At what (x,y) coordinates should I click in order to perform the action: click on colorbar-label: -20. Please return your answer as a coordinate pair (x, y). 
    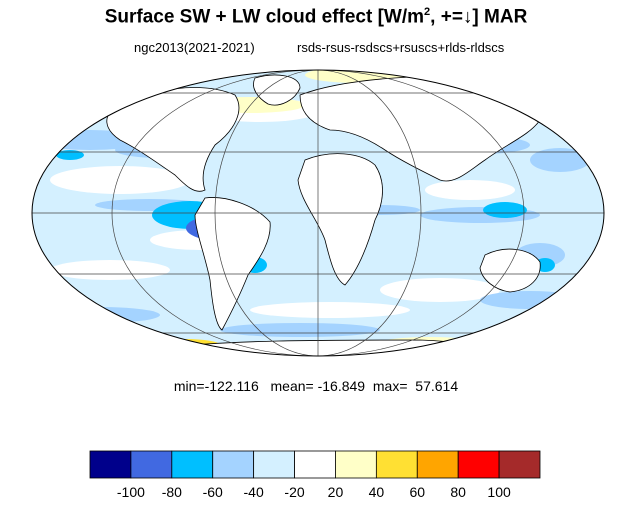
    Looking at the image, I should click on (294, 492).